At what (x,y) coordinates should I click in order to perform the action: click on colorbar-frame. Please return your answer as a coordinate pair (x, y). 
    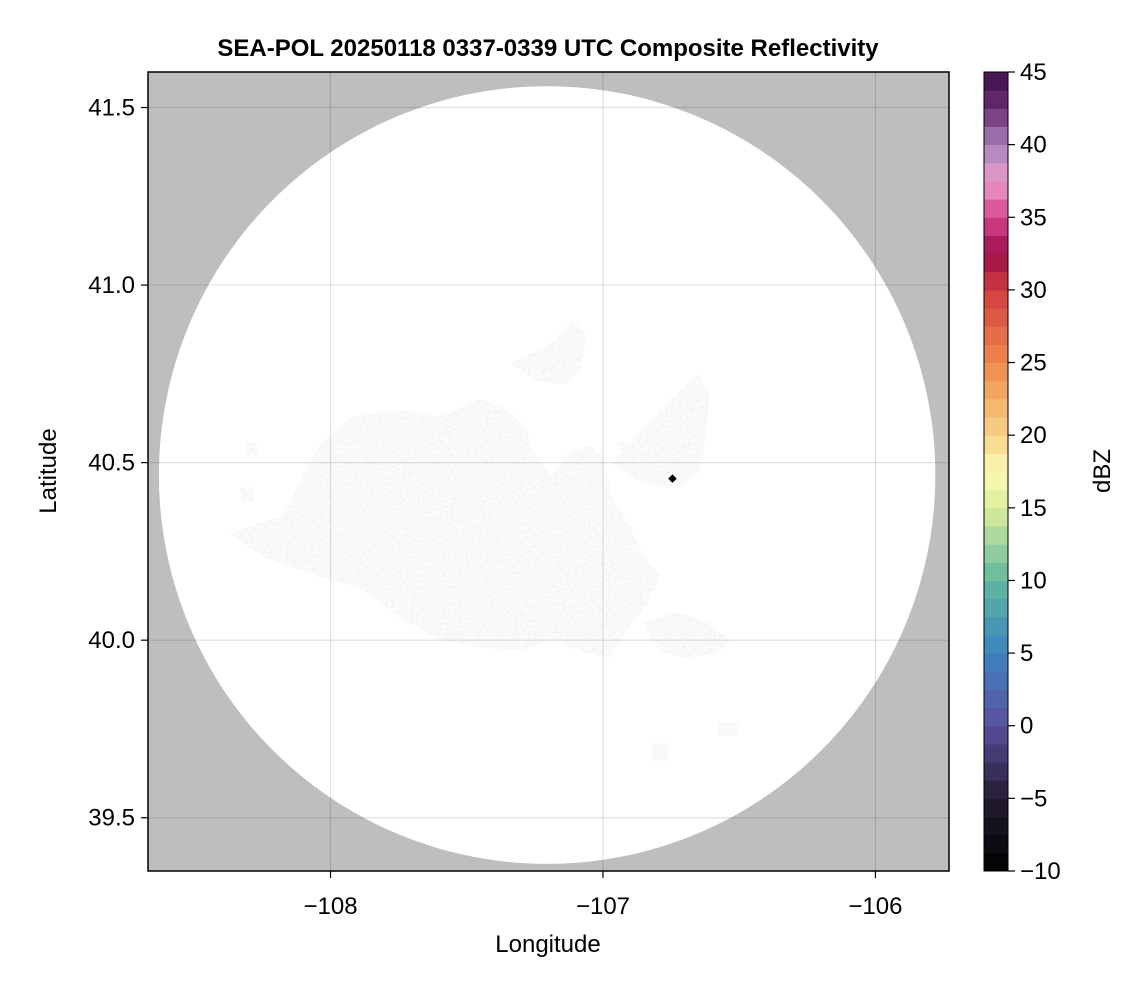
    Looking at the image, I should click on (996, 471).